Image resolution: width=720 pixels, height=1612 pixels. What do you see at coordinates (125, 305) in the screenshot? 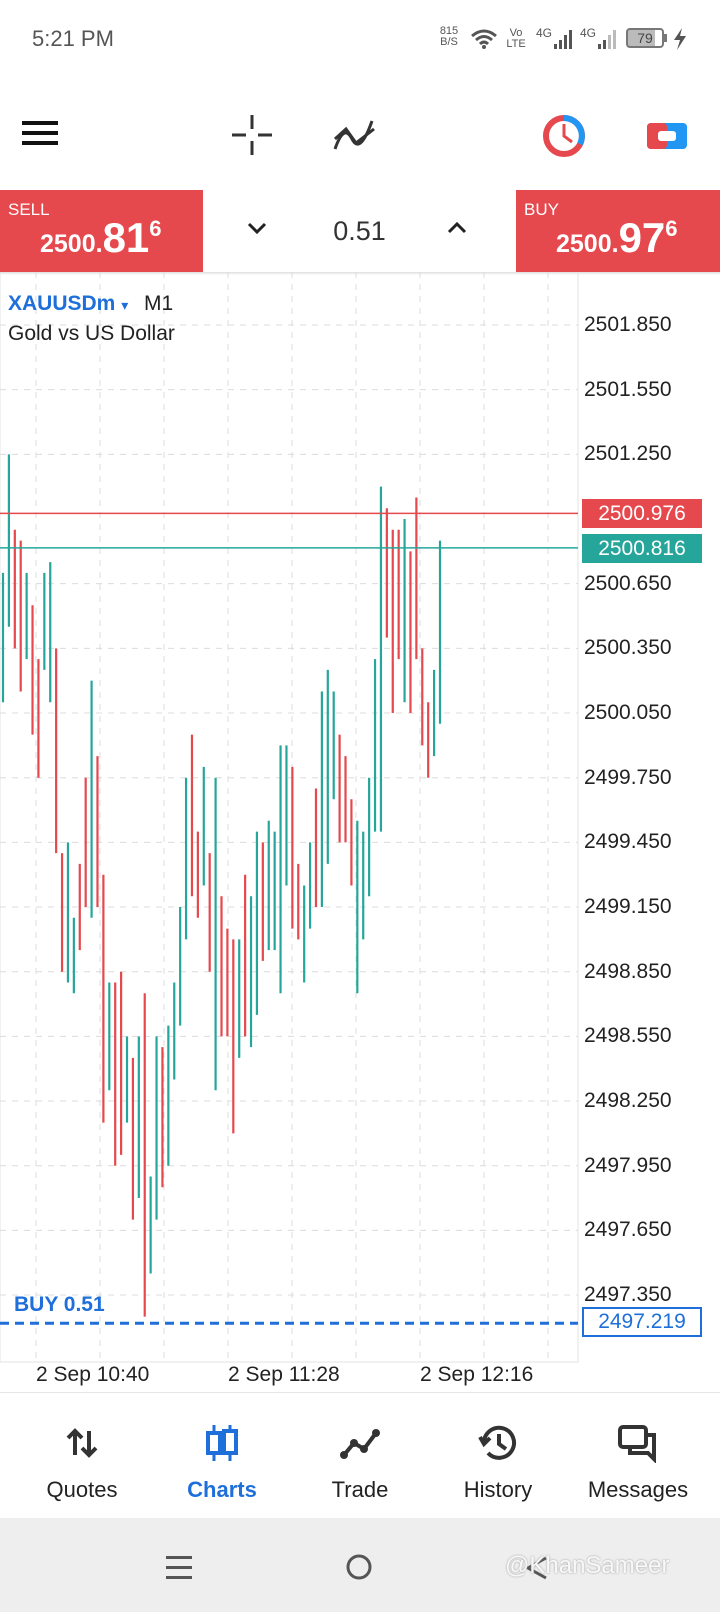
I see `chevron-down-icon: ▾` at bounding box center [125, 305].